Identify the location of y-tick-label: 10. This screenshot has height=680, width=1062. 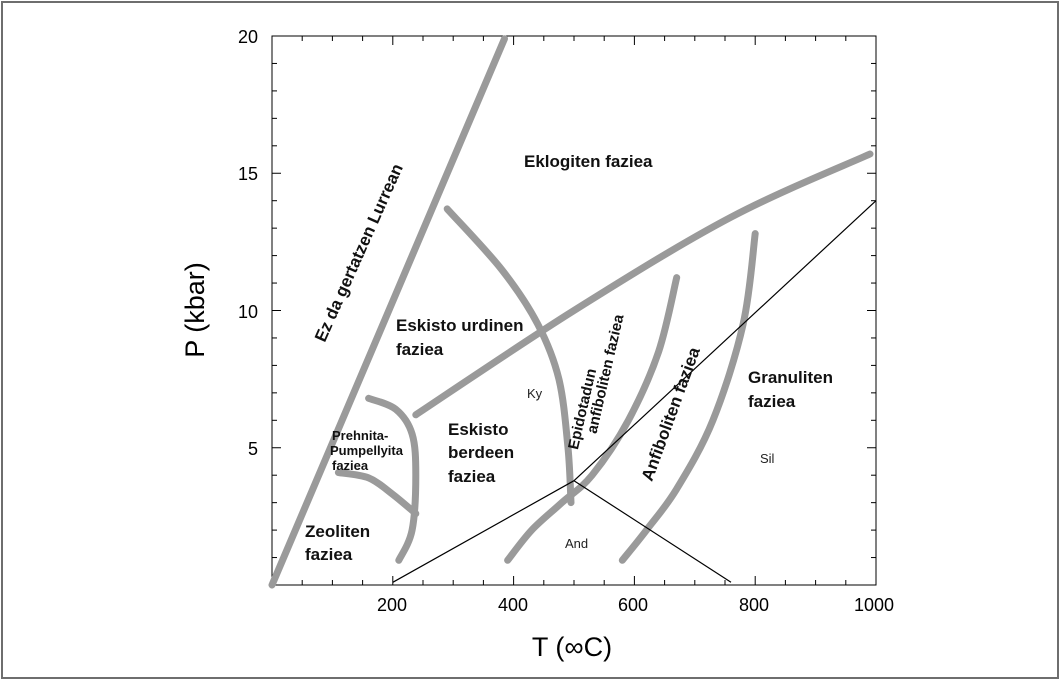
(248, 312).